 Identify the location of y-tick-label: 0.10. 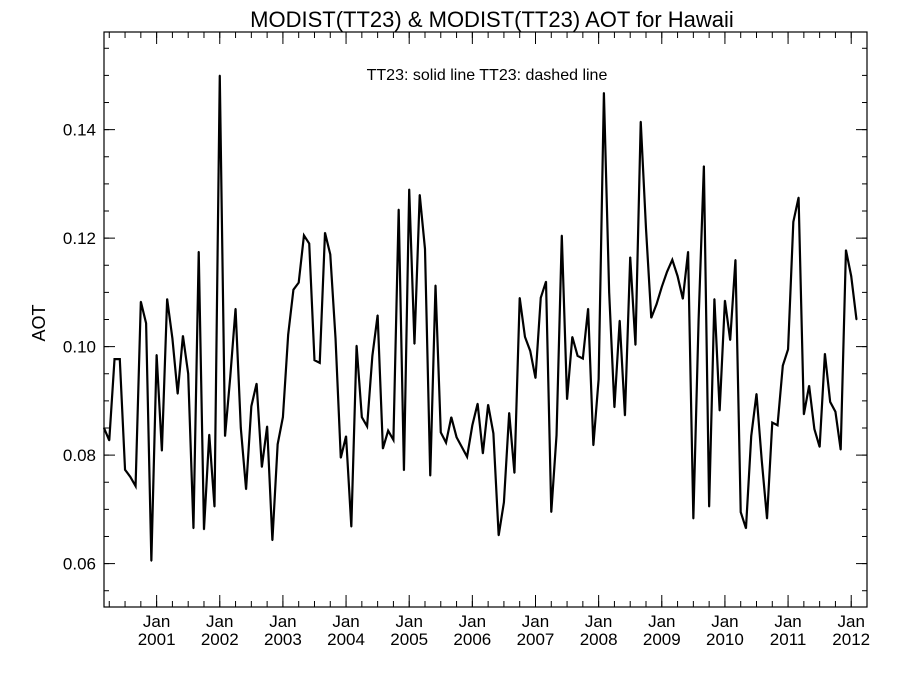
(79, 347).